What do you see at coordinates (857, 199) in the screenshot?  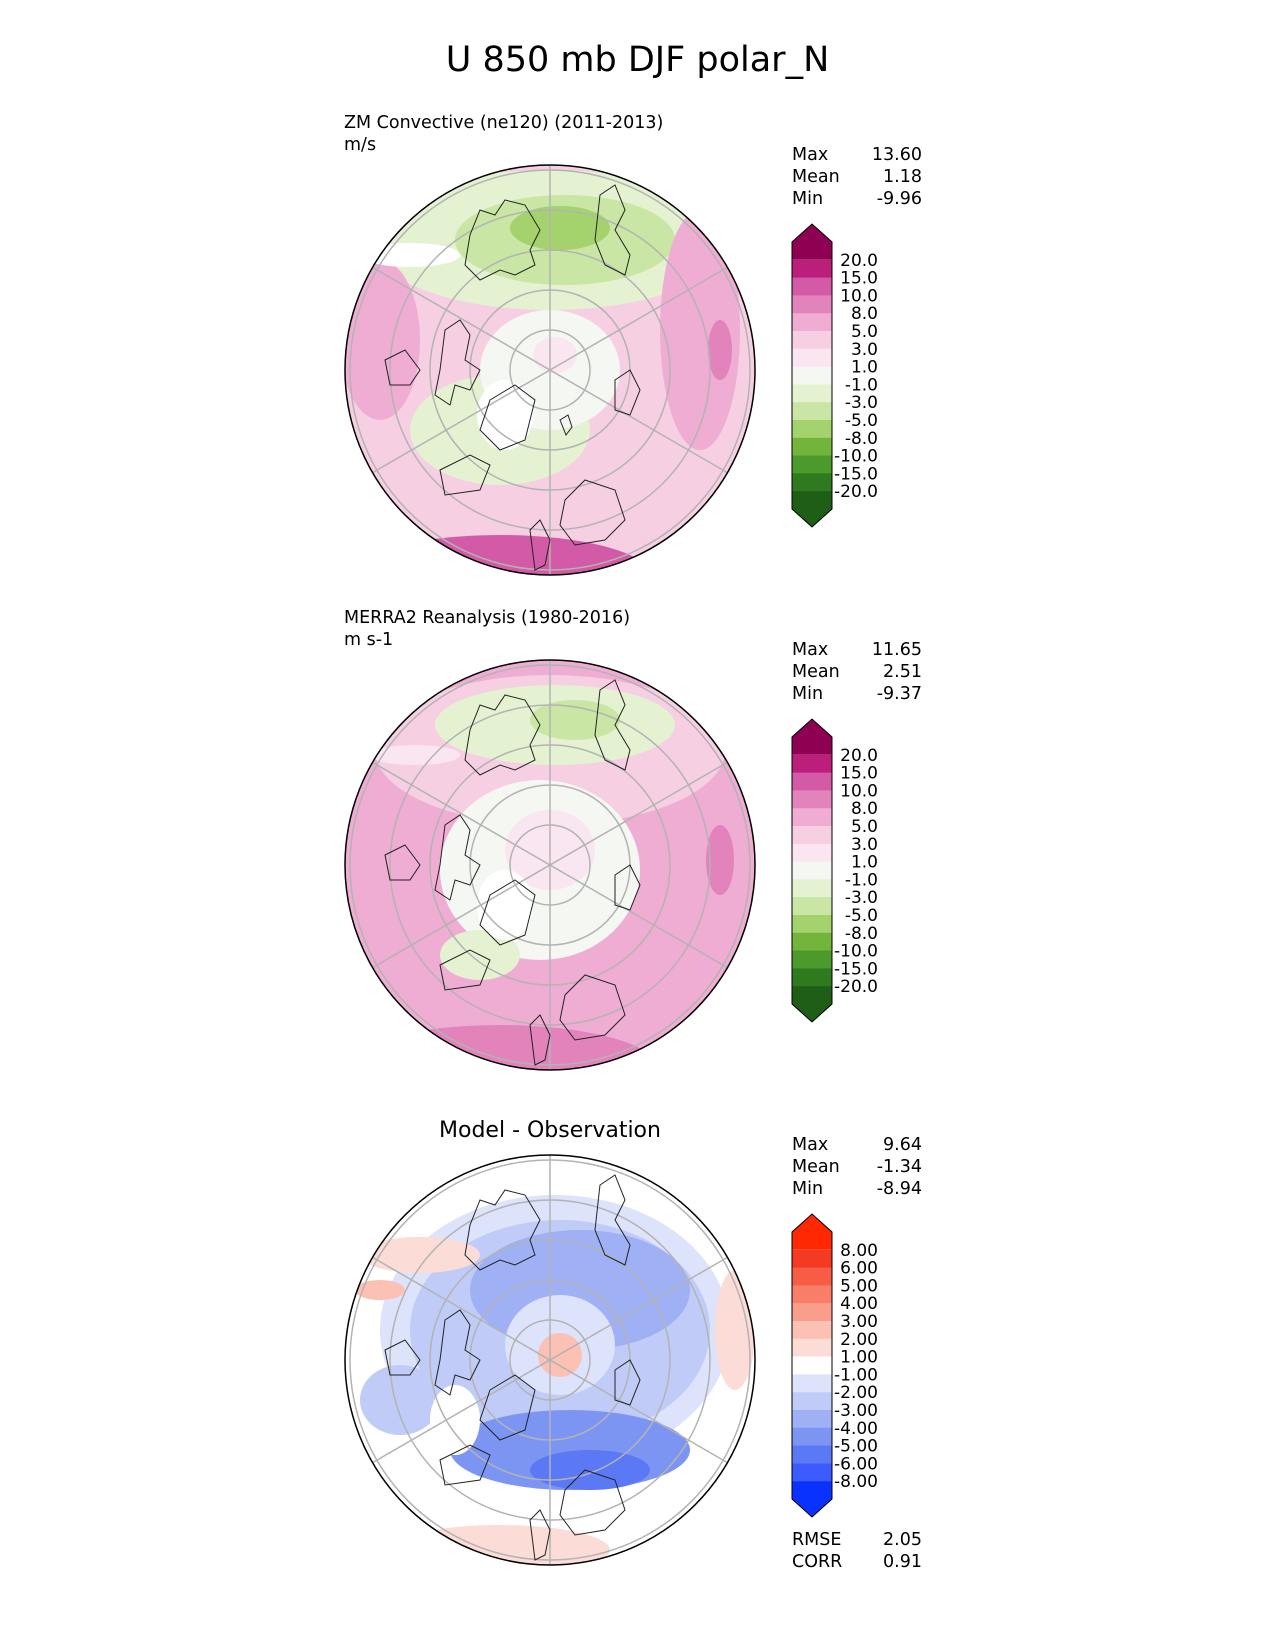 I see `stat-min: Min -9.96` at bounding box center [857, 199].